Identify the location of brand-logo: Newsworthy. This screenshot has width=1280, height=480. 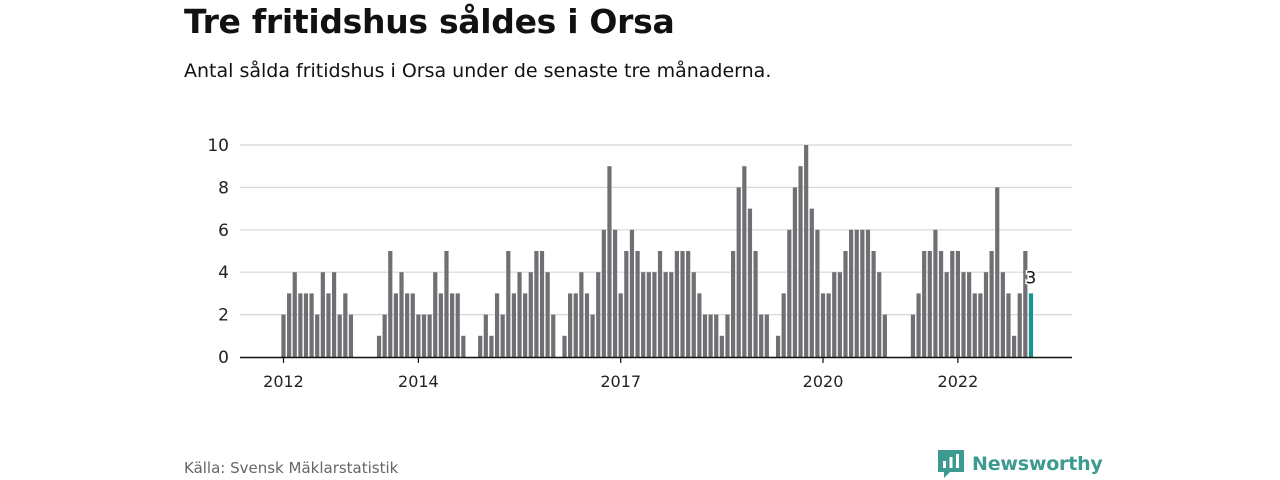
(1020, 464).